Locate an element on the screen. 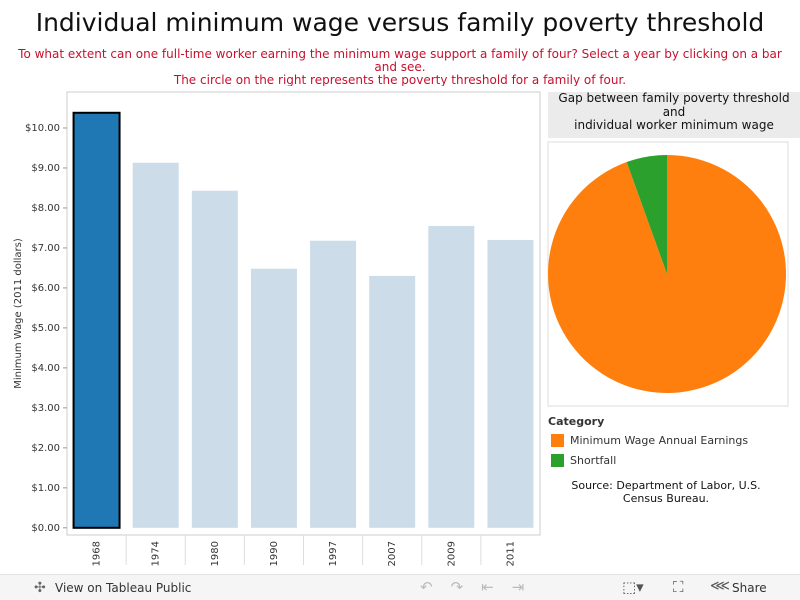 The height and width of the screenshot is (600, 800). pie-title-line: individual worker minimum wage is located at coordinates (674, 125).